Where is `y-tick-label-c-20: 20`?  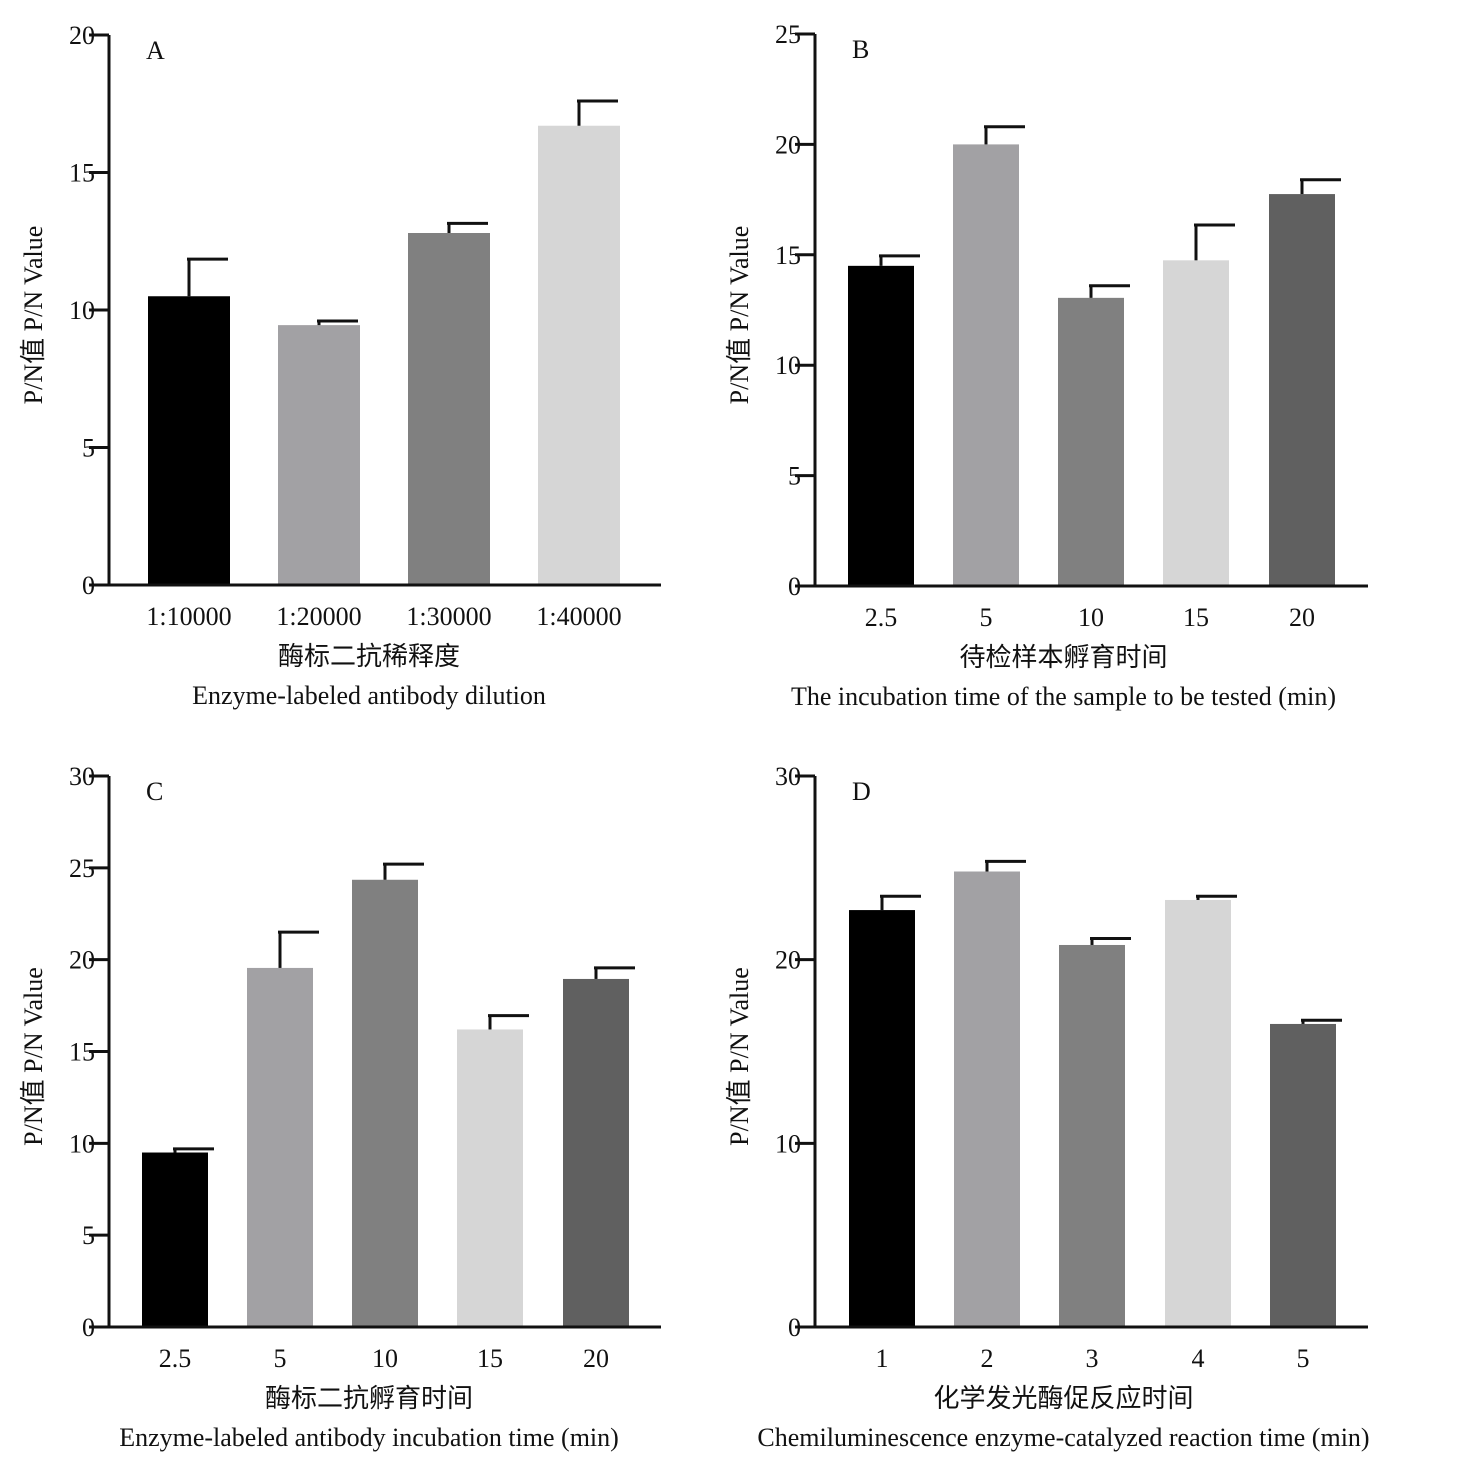
y-tick-label-c-20: 20 is located at coordinates (82, 960).